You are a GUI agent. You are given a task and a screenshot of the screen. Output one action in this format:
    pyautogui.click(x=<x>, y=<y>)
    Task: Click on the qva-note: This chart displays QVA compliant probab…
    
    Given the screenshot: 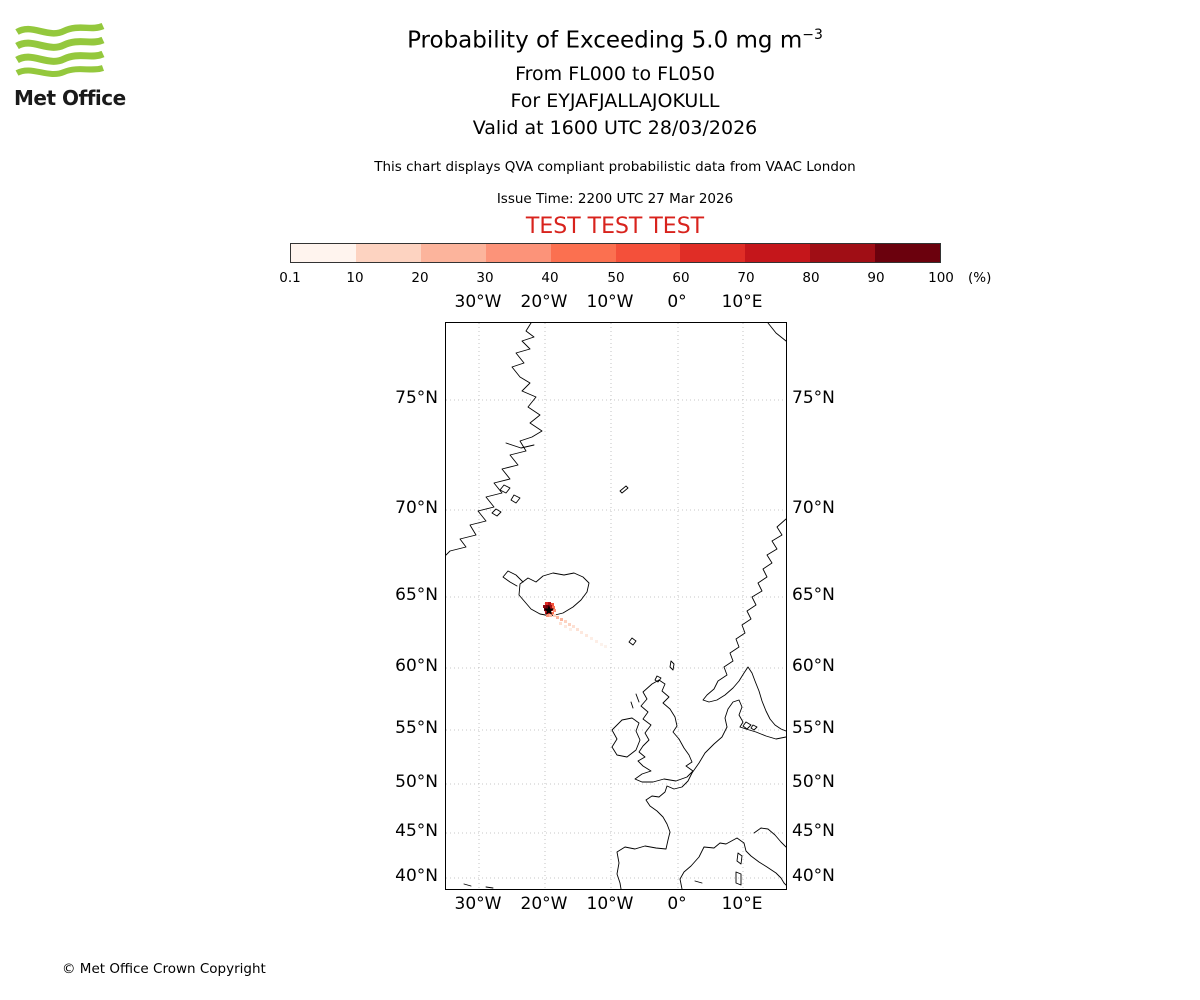 What is the action you would take?
    pyautogui.click(x=615, y=167)
    